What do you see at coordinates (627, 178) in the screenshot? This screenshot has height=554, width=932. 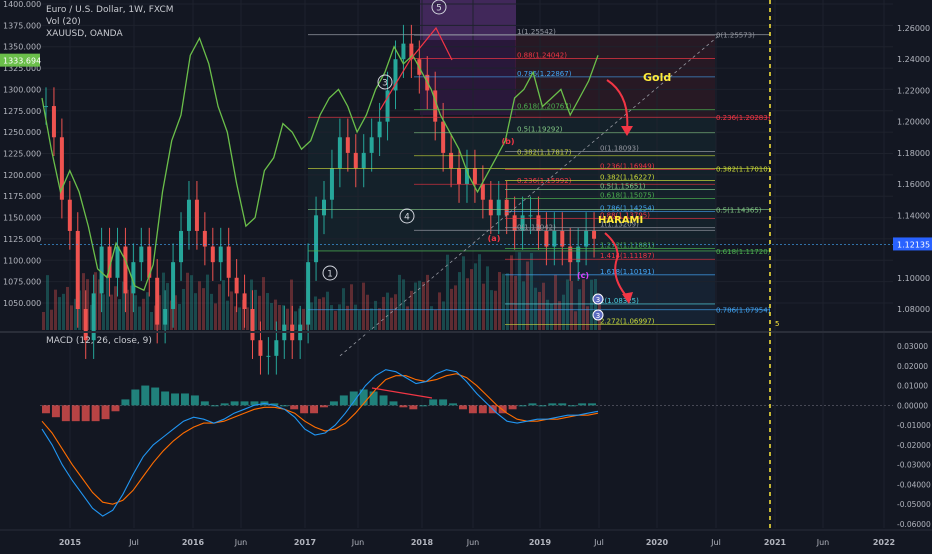 I see `fib-label: 0.382(1.16227)` at bounding box center [627, 178].